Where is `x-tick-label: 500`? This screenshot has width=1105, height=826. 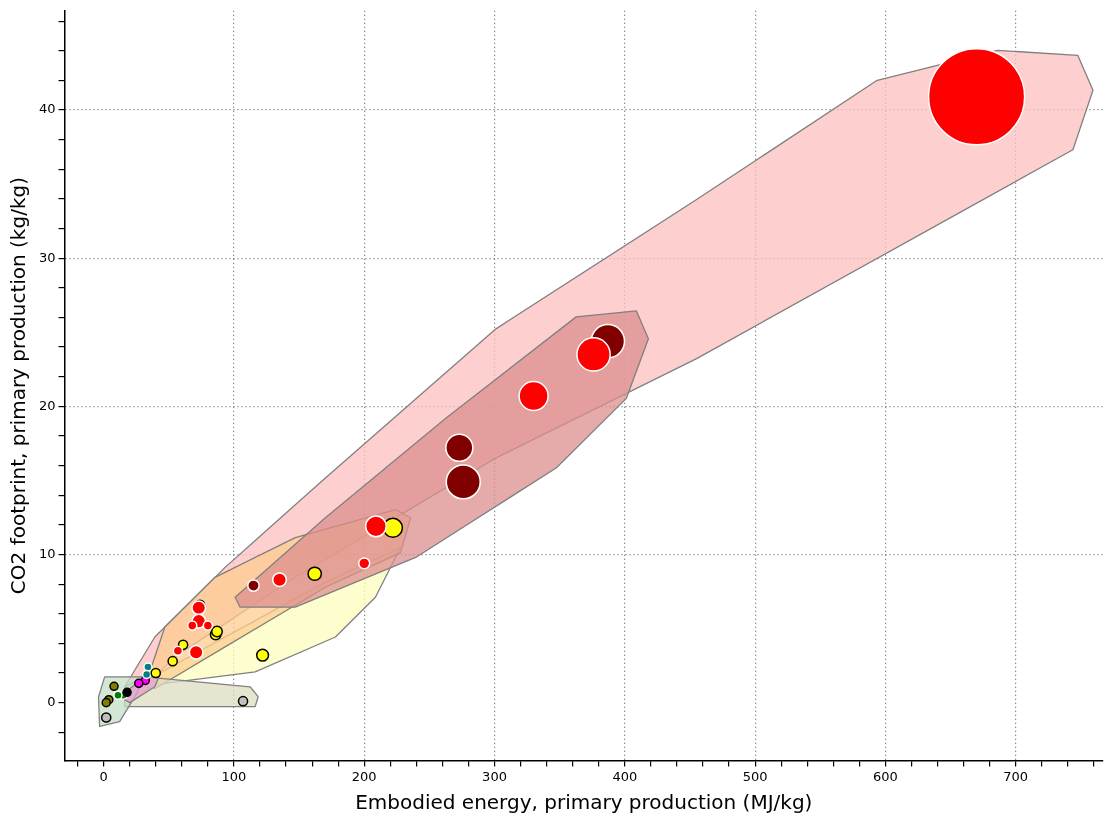
x-tick-label: 500 is located at coordinates (755, 776).